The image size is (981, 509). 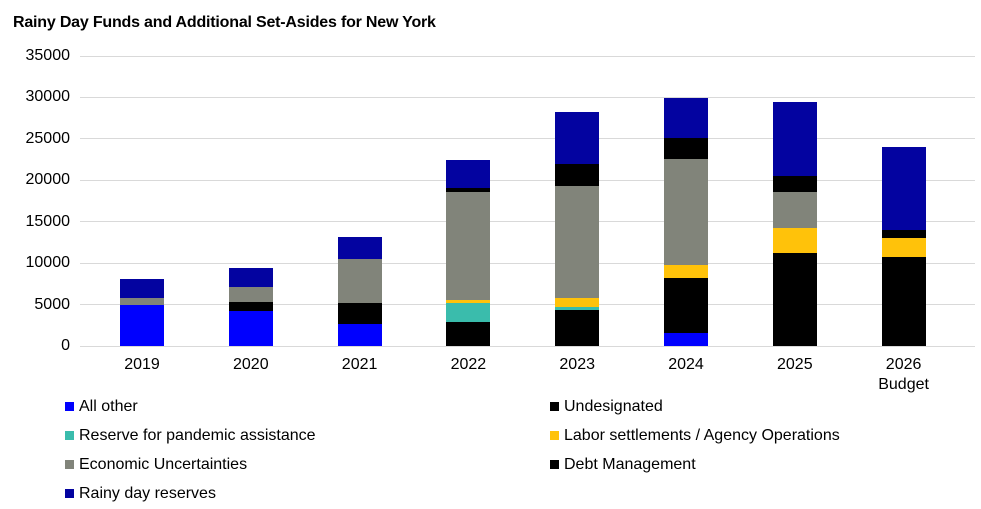 I want to click on bar-2021, so click(x=359, y=291).